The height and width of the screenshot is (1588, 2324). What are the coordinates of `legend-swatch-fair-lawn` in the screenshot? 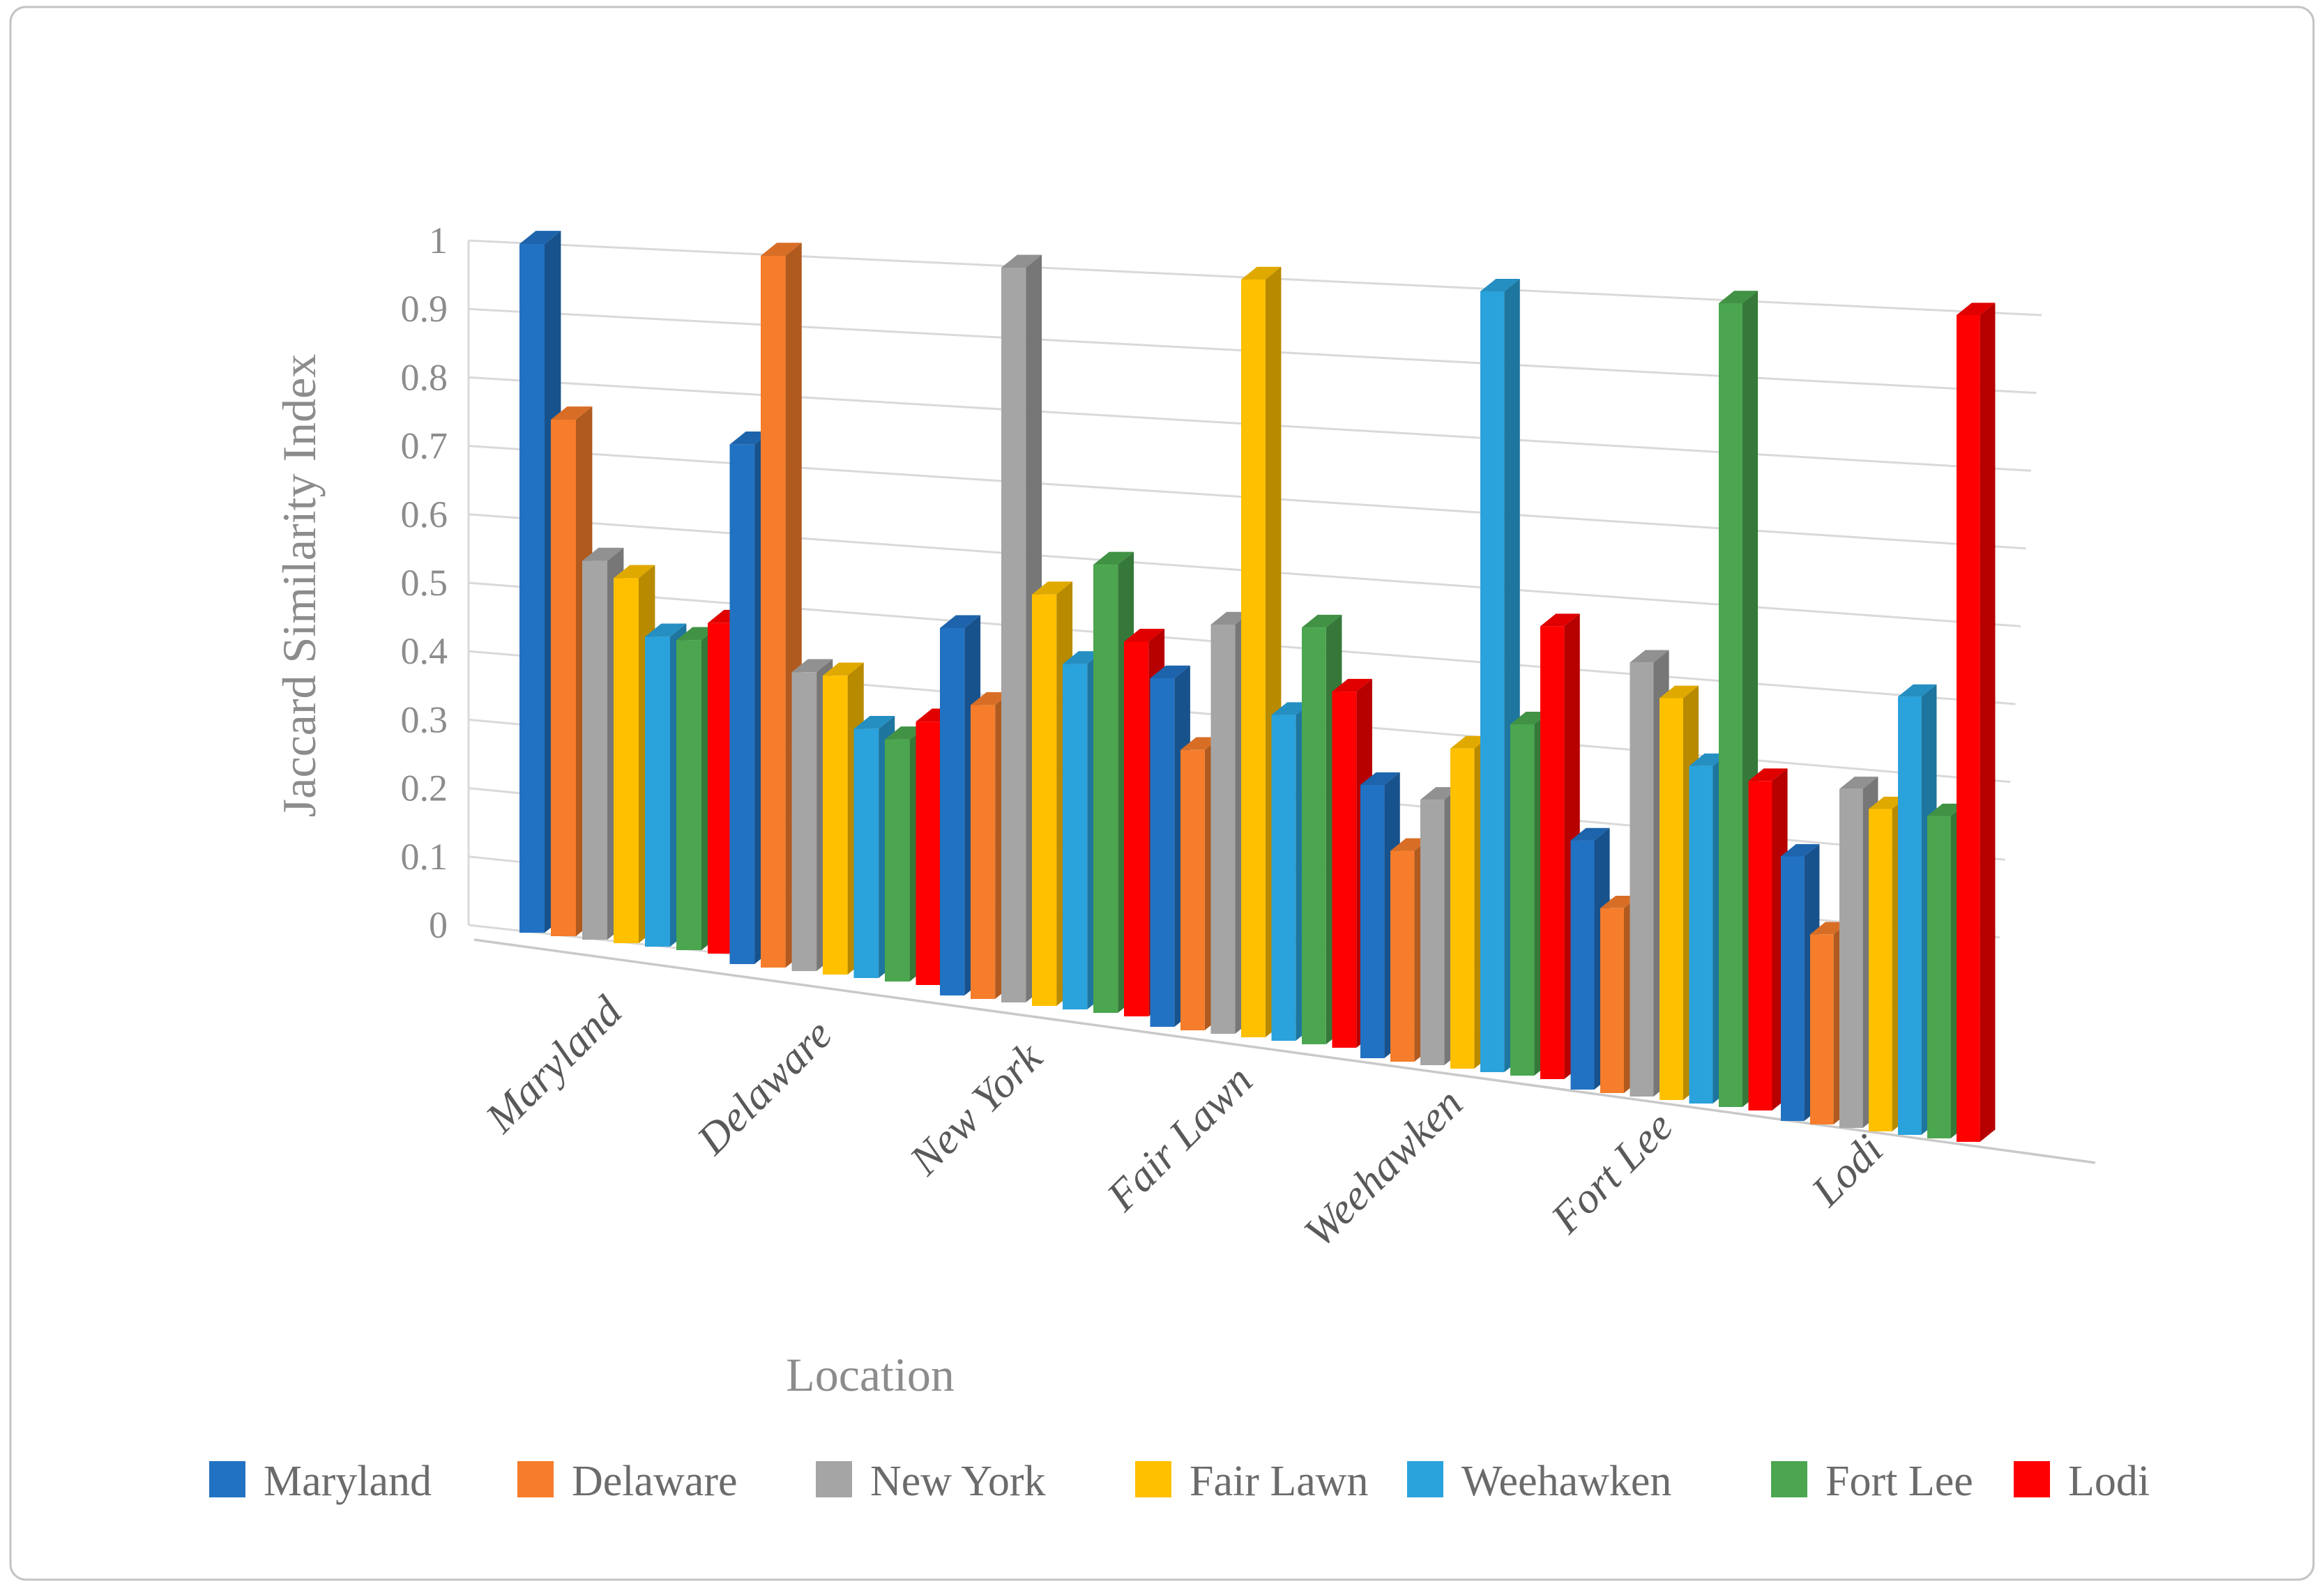 It's located at (1153, 1479).